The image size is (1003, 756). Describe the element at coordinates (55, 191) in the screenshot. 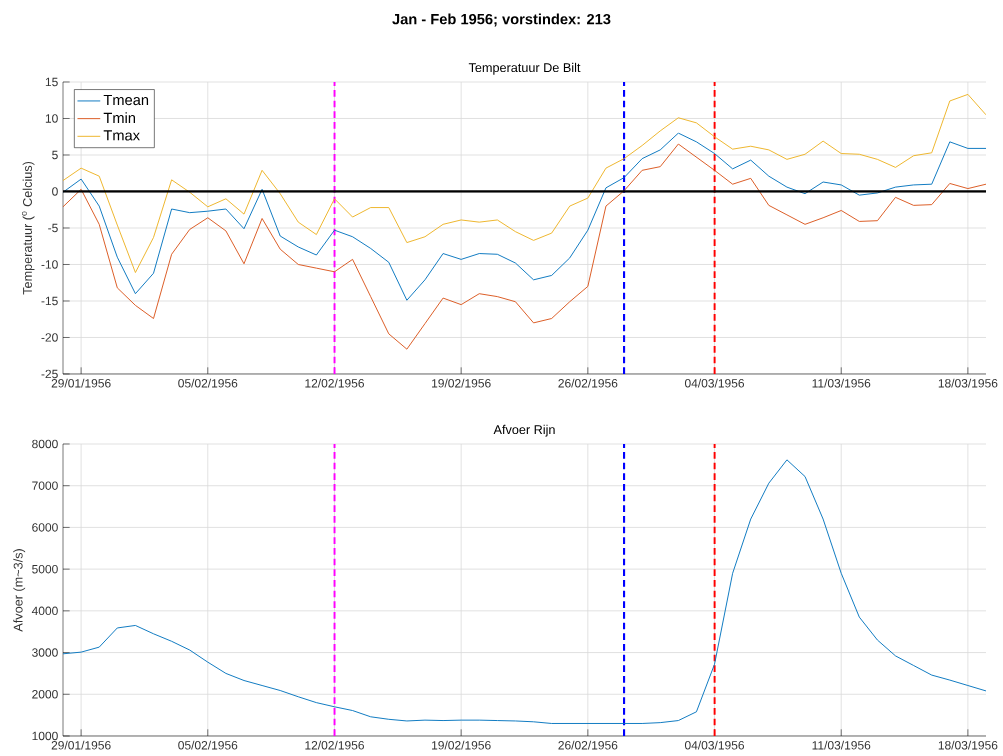

I see `y-tick-label: 0` at that location.